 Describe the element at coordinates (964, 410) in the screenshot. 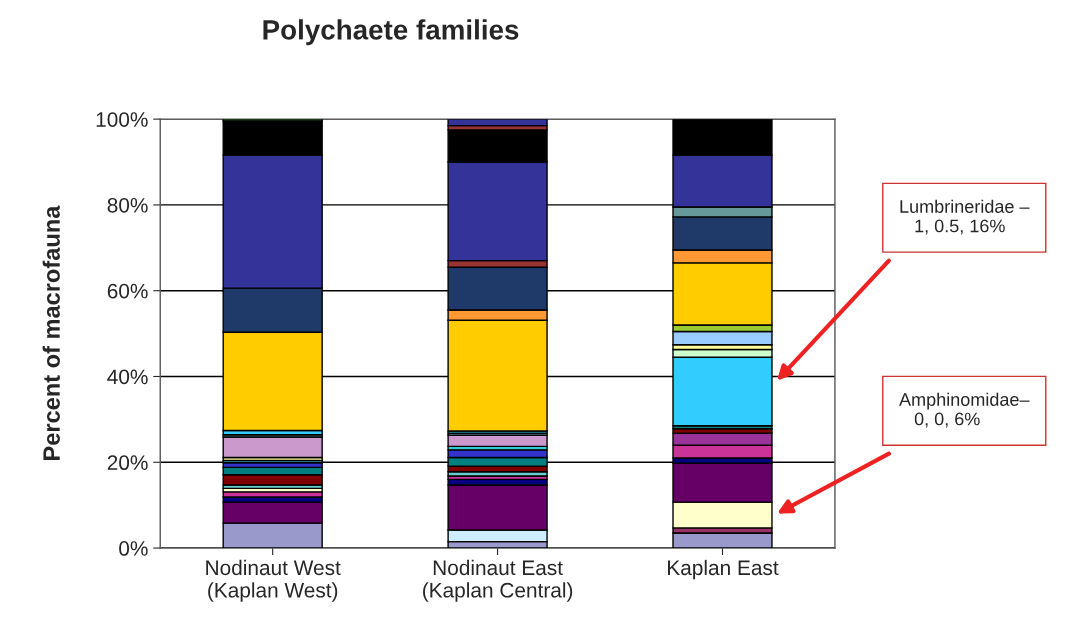

I see `text: Amphinomidae– 0, 0, 6%` at that location.